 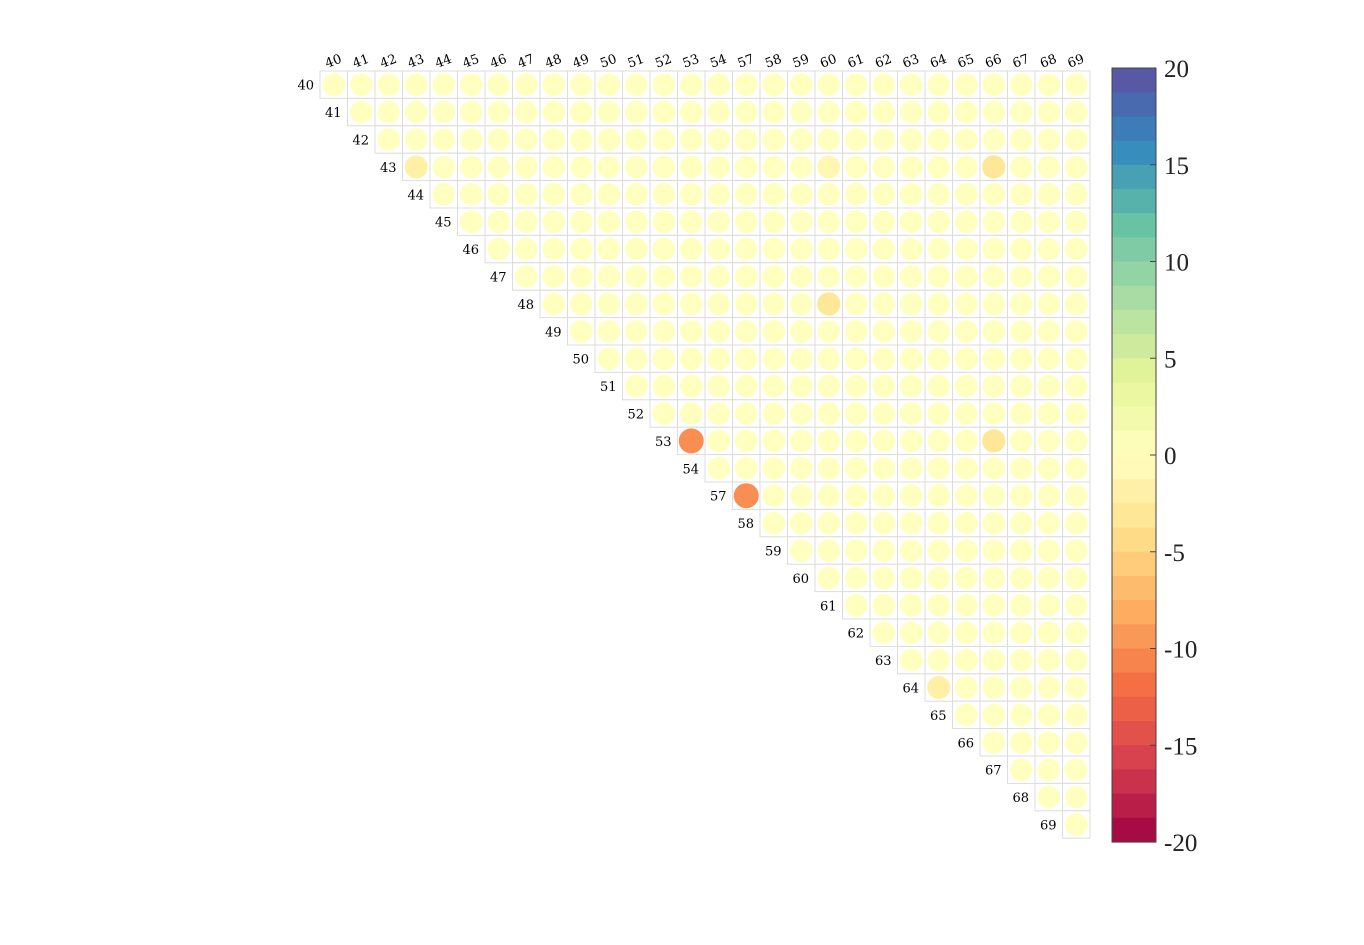 I want to click on row-label-40: 40, so click(x=305, y=86).